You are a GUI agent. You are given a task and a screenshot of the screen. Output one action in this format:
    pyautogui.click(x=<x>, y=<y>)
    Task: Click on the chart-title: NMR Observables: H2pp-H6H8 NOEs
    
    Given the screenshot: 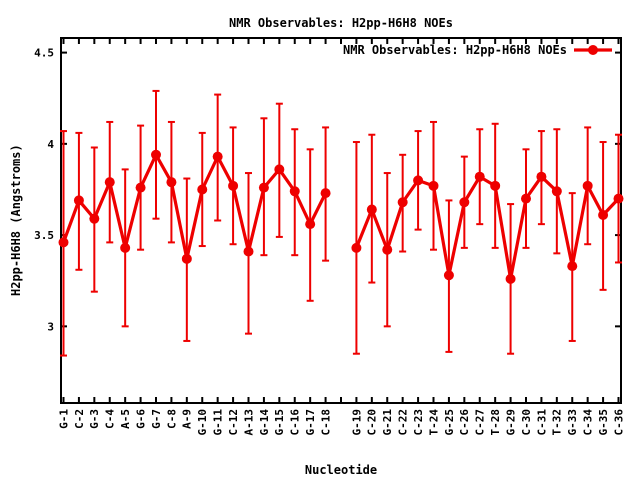 What is the action you would take?
    pyautogui.click(x=341, y=23)
    